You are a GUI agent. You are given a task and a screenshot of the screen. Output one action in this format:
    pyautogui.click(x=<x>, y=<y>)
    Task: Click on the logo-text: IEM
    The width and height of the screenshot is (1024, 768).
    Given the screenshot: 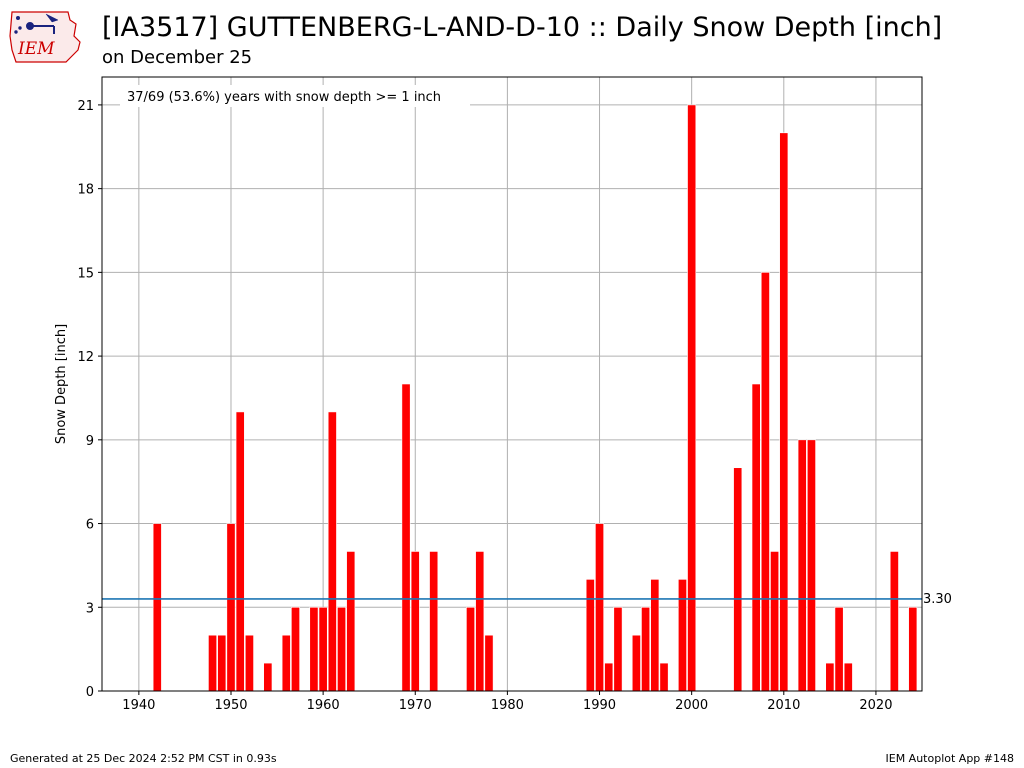 What is the action you would take?
    pyautogui.click(x=36, y=49)
    